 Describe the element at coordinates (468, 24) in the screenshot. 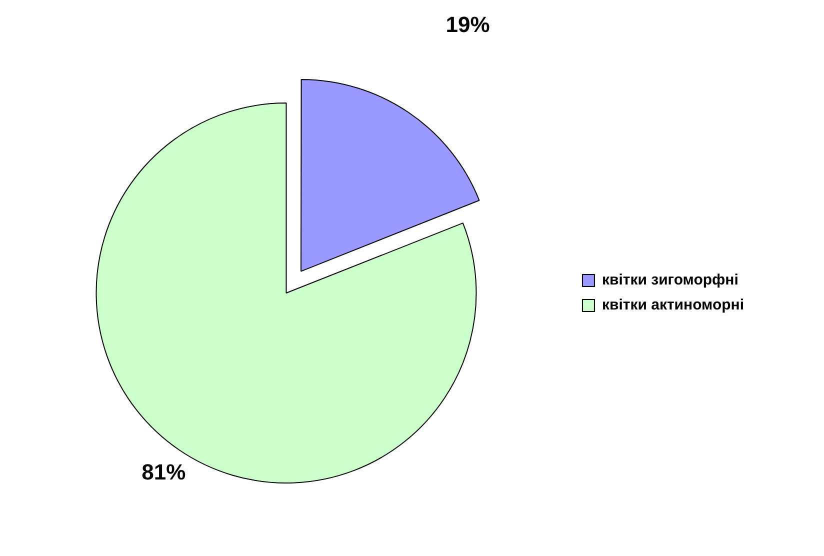

I see `data-label: 19%` at that location.